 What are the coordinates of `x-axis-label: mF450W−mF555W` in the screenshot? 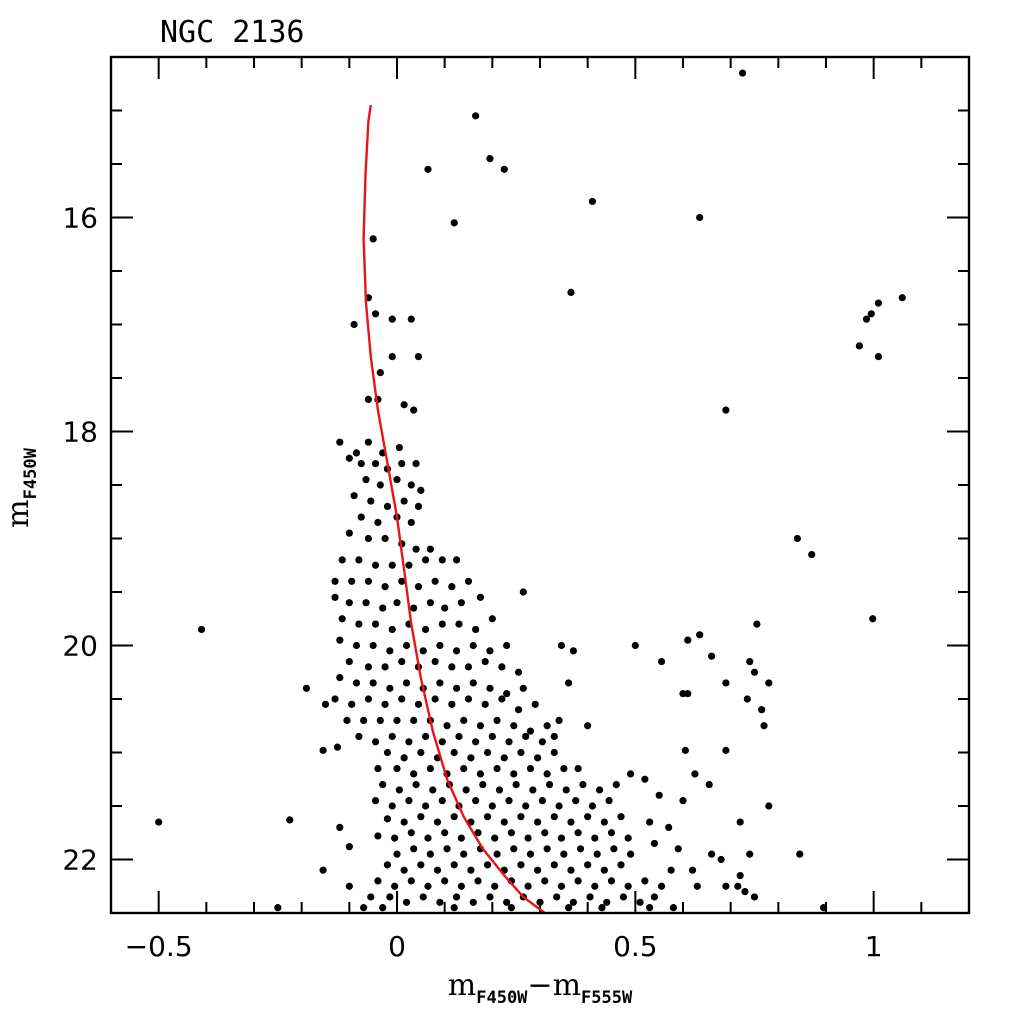 It's located at (540, 988).